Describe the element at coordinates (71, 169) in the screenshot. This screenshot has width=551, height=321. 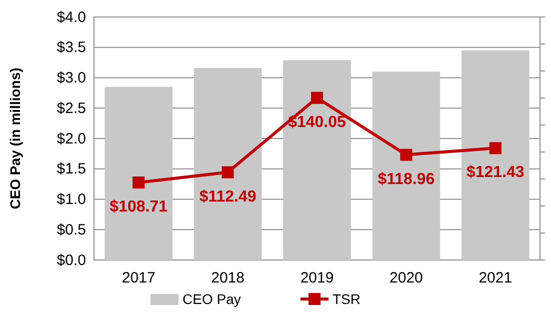
I see `y-tick-label: $1.5` at that location.